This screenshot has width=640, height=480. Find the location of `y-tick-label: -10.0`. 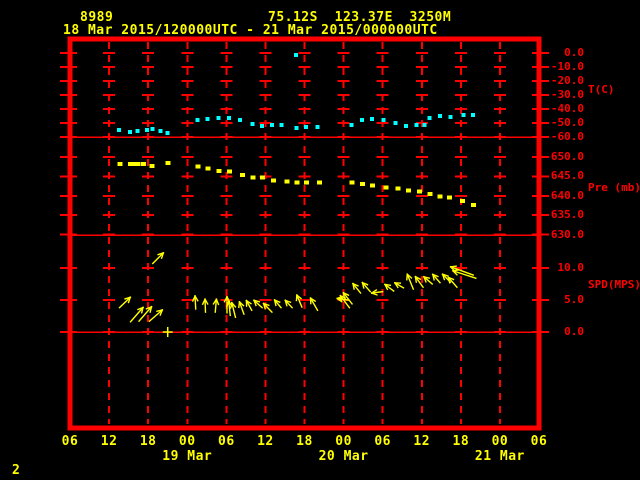

y-tick-label: -10.0 is located at coordinates (567, 66).